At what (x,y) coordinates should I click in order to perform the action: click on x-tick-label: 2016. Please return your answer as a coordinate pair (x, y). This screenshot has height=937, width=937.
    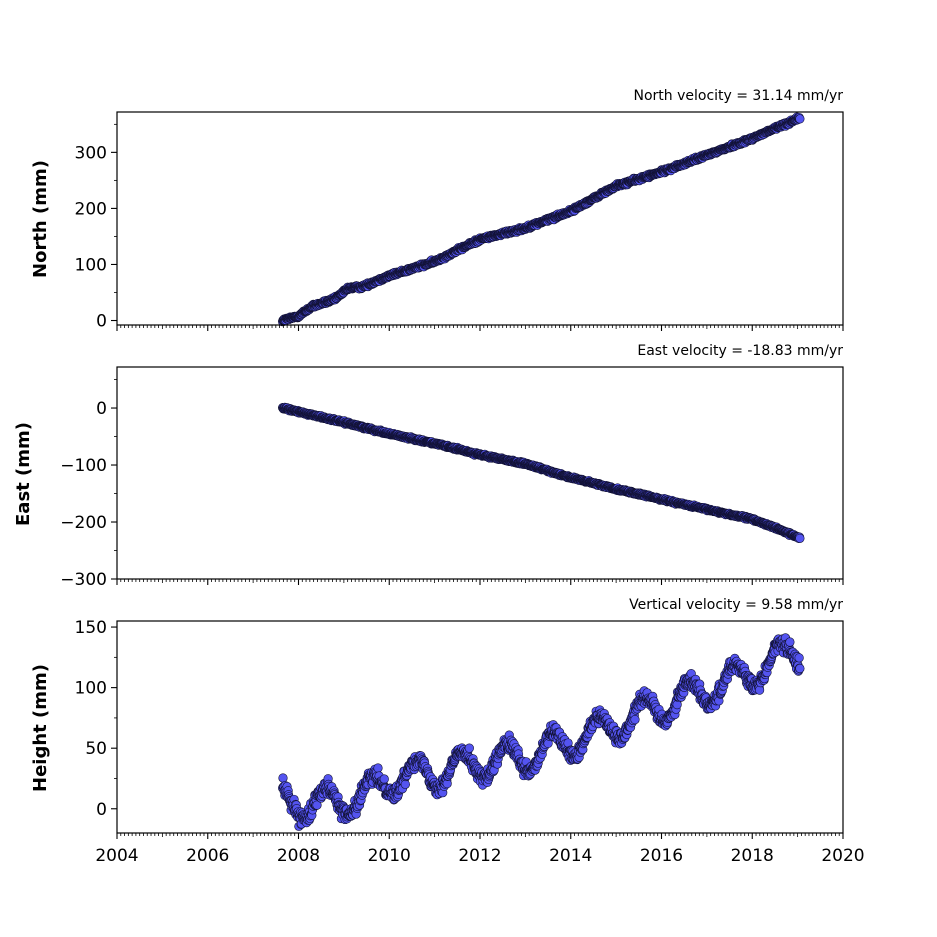
    Looking at the image, I should click on (661, 856).